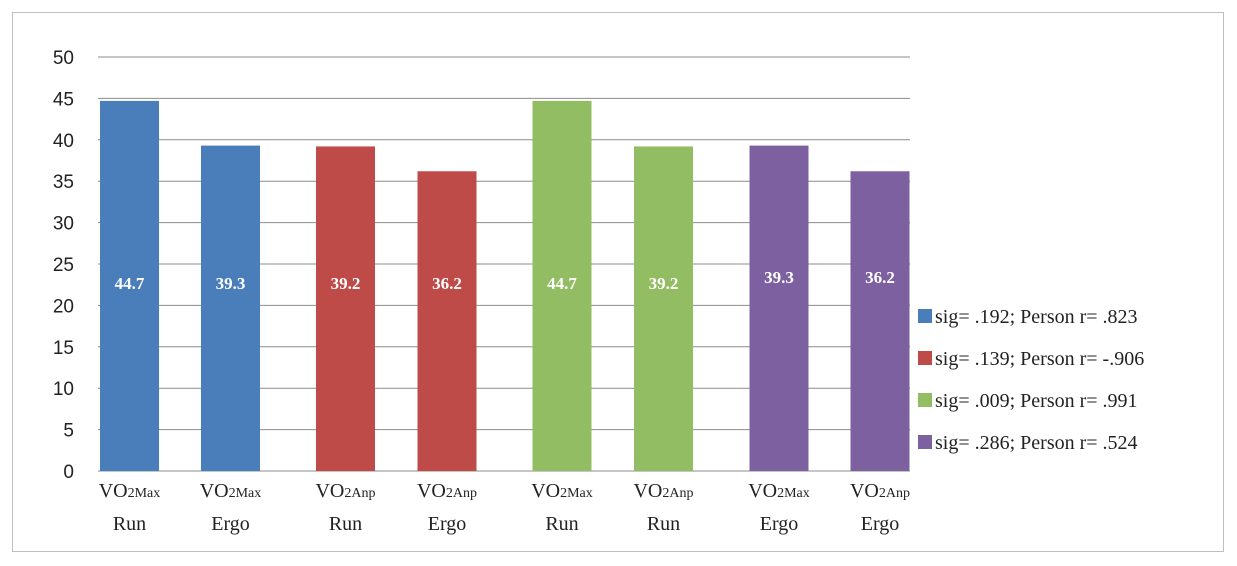 The image size is (1237, 566). What do you see at coordinates (63, 224) in the screenshot?
I see `y-tick-label: 30` at bounding box center [63, 224].